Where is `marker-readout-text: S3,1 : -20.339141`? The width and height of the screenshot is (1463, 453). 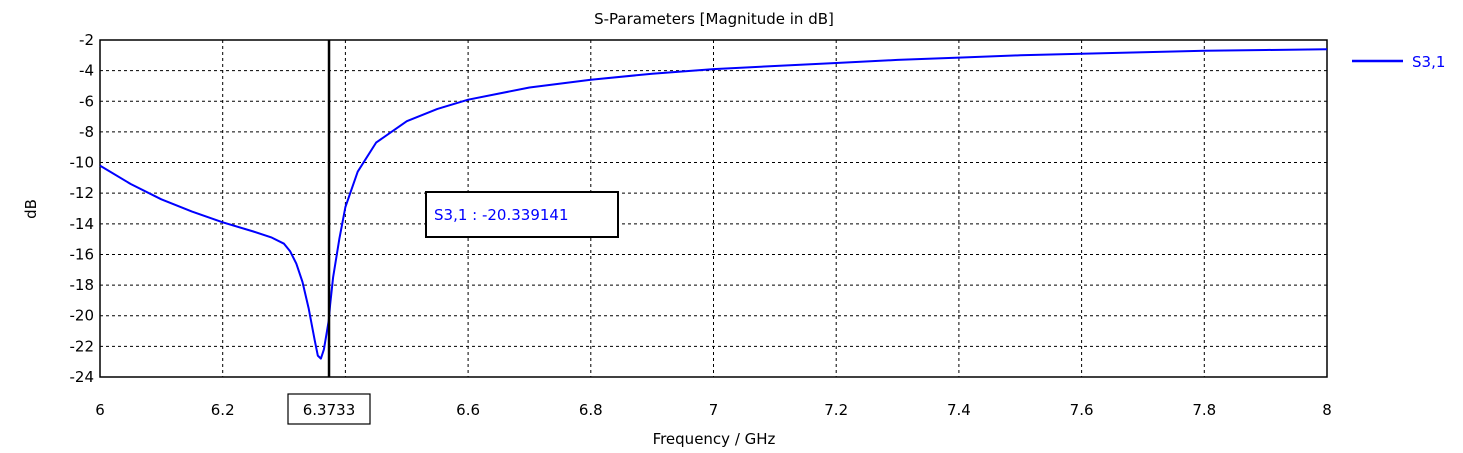 marker-readout-text: S3,1 : -20.339141 is located at coordinates (501, 215).